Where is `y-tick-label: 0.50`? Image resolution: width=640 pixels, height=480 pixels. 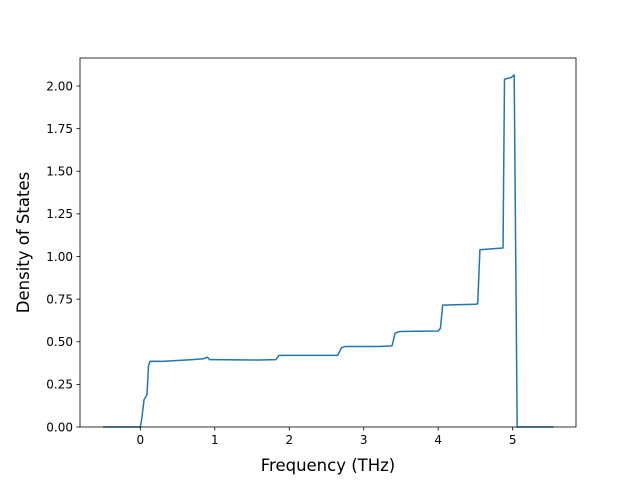 y-tick-label: 0.50 is located at coordinates (59, 342).